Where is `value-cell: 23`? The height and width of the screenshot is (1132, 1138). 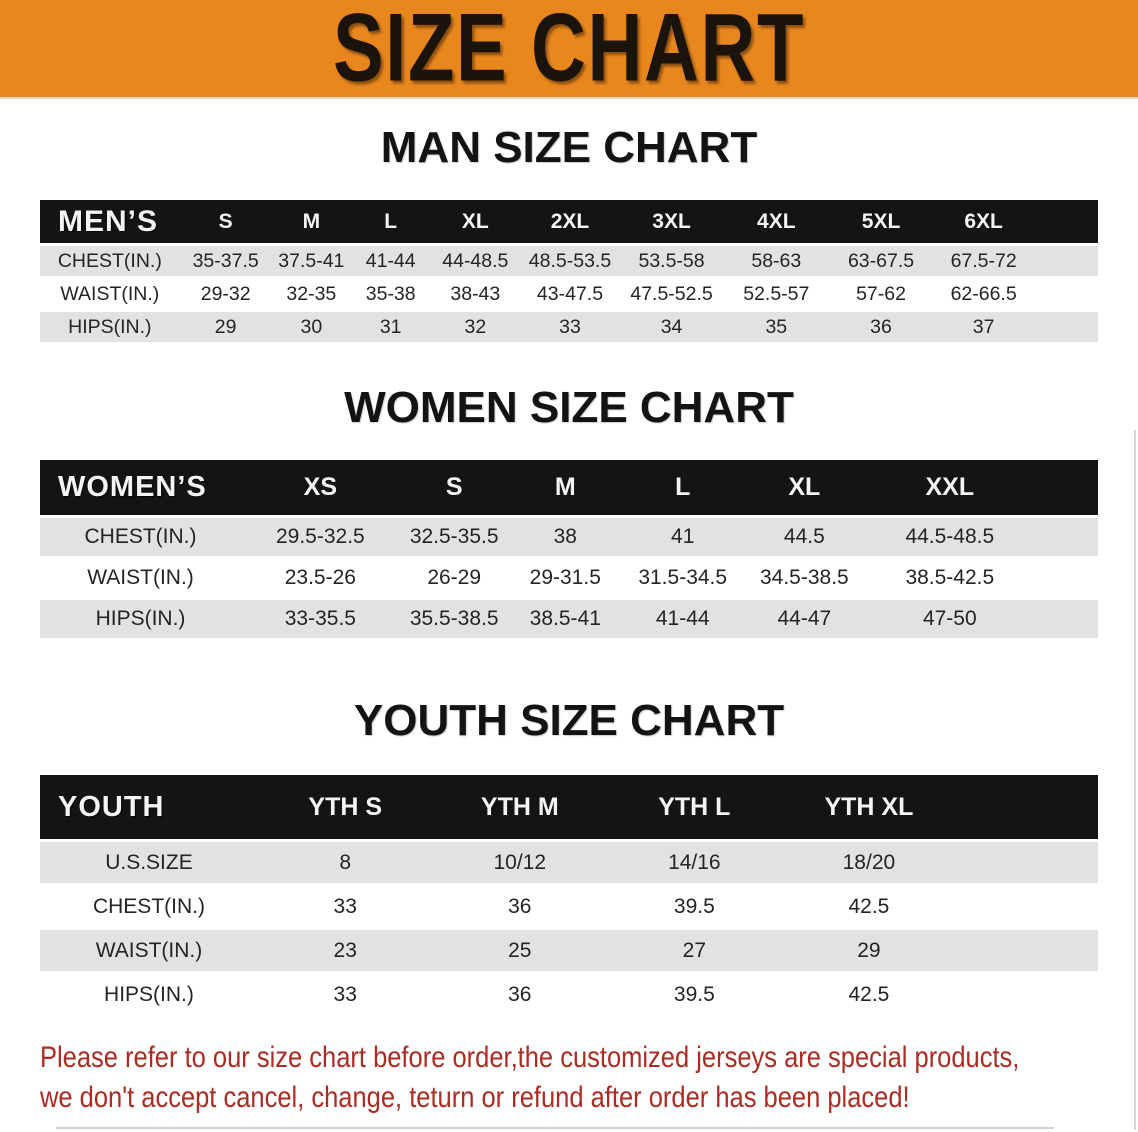
value-cell: 23 is located at coordinates (345, 950).